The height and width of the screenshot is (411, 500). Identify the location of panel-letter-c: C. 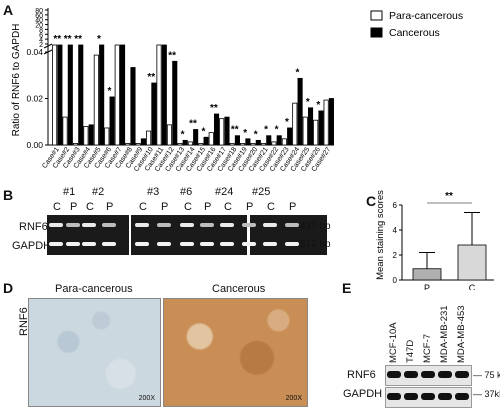
(371, 201).